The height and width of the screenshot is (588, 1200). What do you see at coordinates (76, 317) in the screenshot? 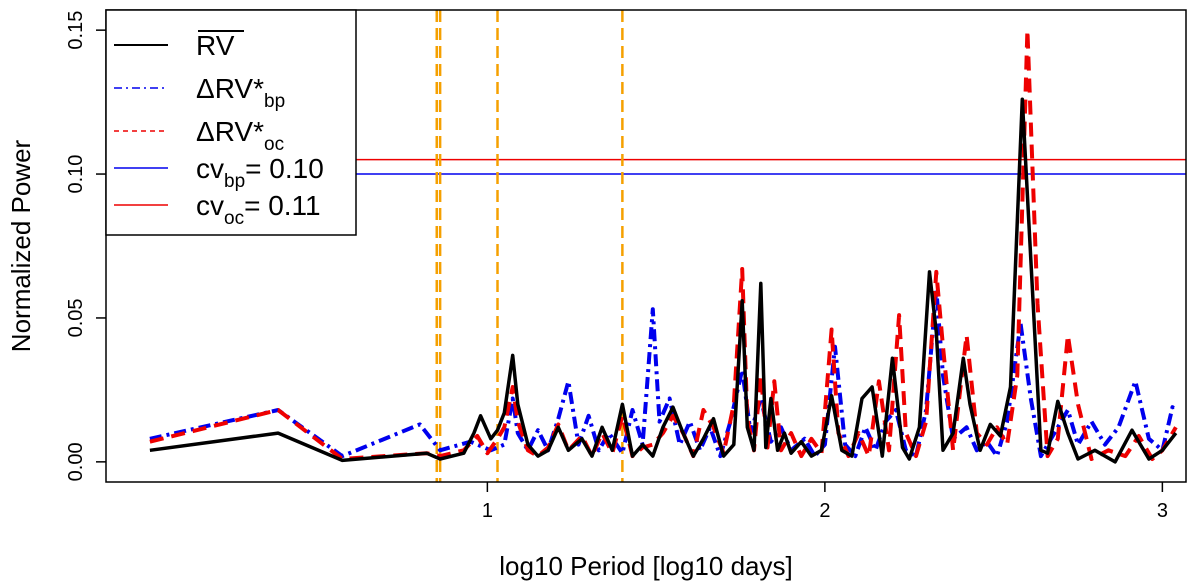
I see `y-tick-label-1: 0.05` at bounding box center [76, 317].